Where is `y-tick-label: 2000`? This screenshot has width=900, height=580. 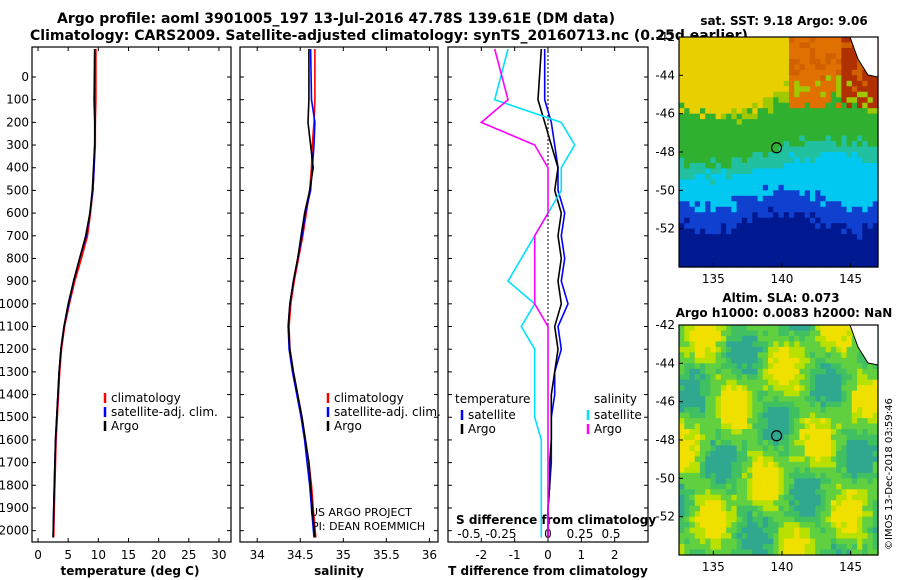 y-tick-label: 2000 is located at coordinates (14, 531).